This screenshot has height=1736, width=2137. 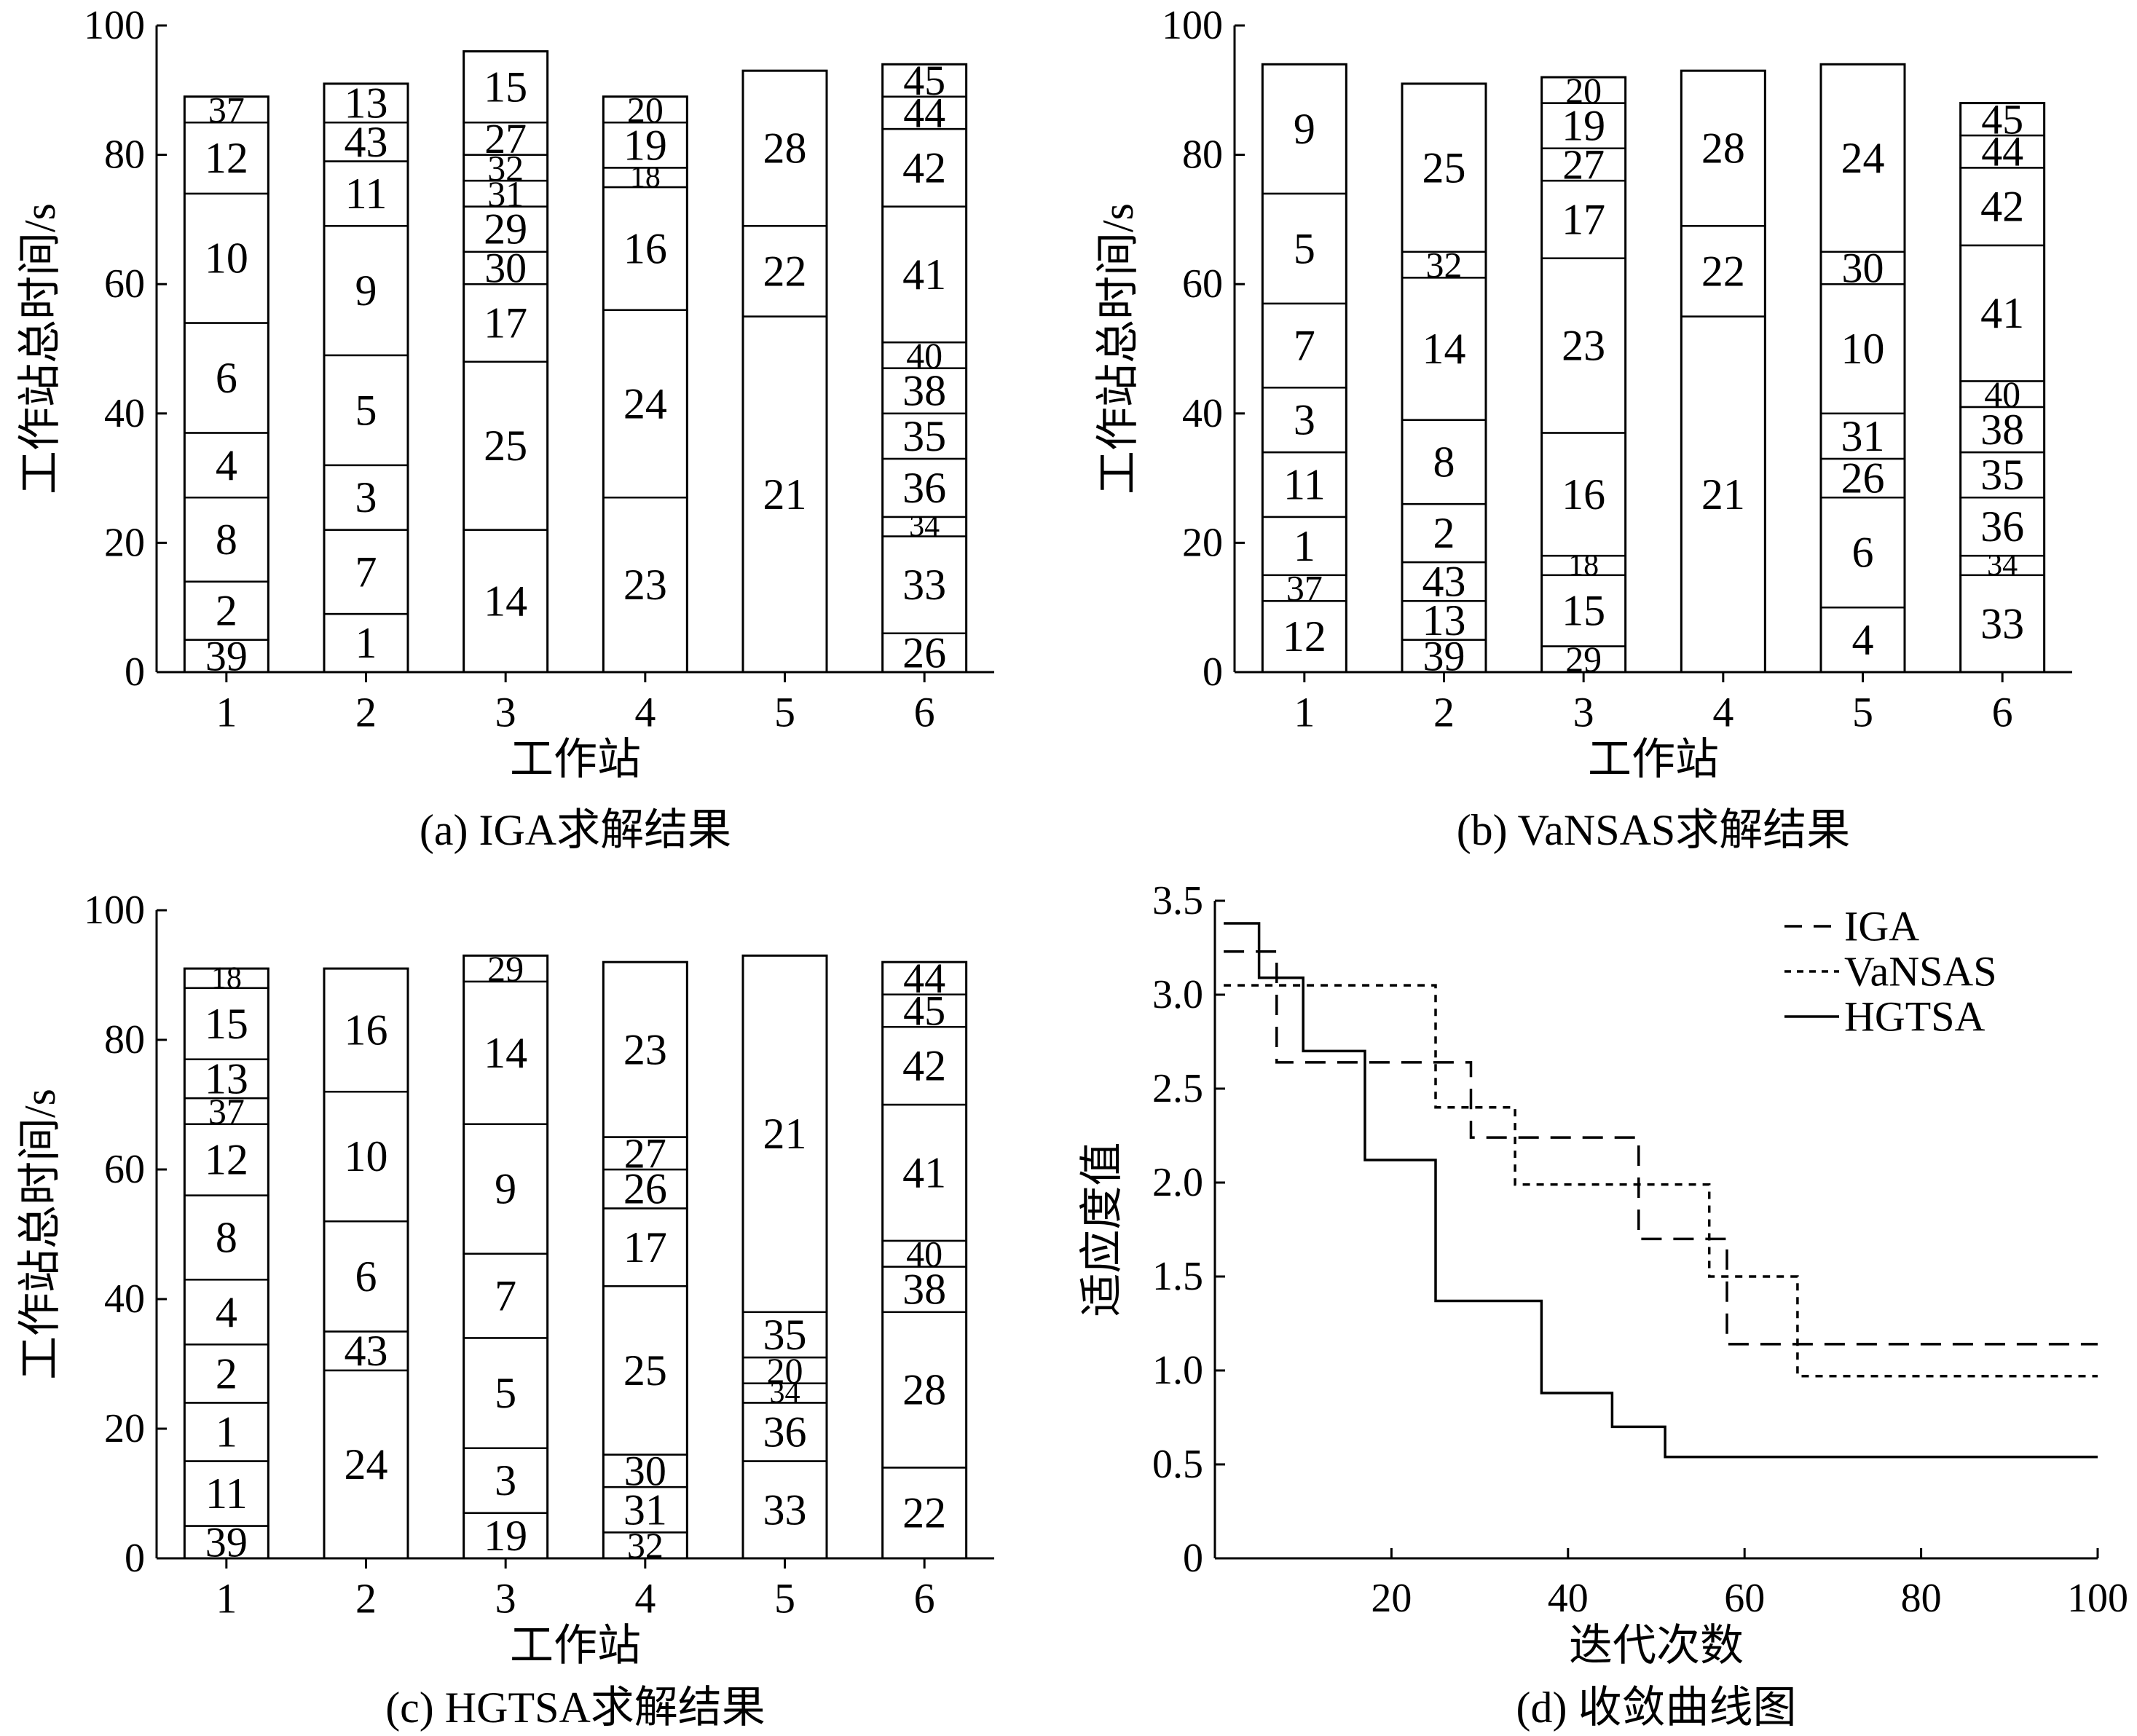 What do you see at coordinates (366, 1464) in the screenshot?
I see `task-label: 24` at bounding box center [366, 1464].